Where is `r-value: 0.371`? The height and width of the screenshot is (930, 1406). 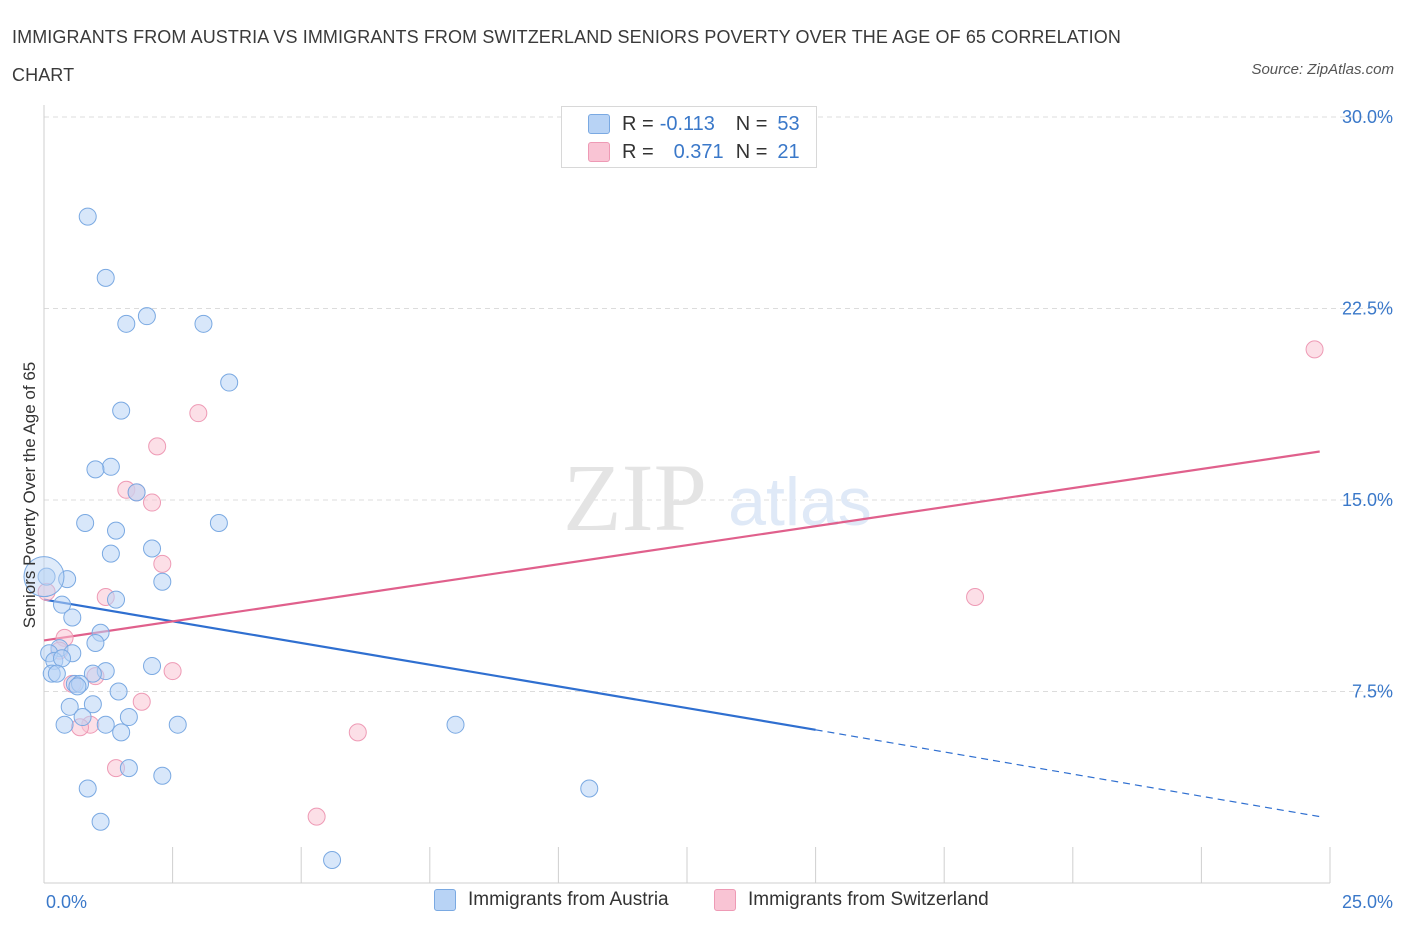 r-value: 0.371 is located at coordinates (698, 151).